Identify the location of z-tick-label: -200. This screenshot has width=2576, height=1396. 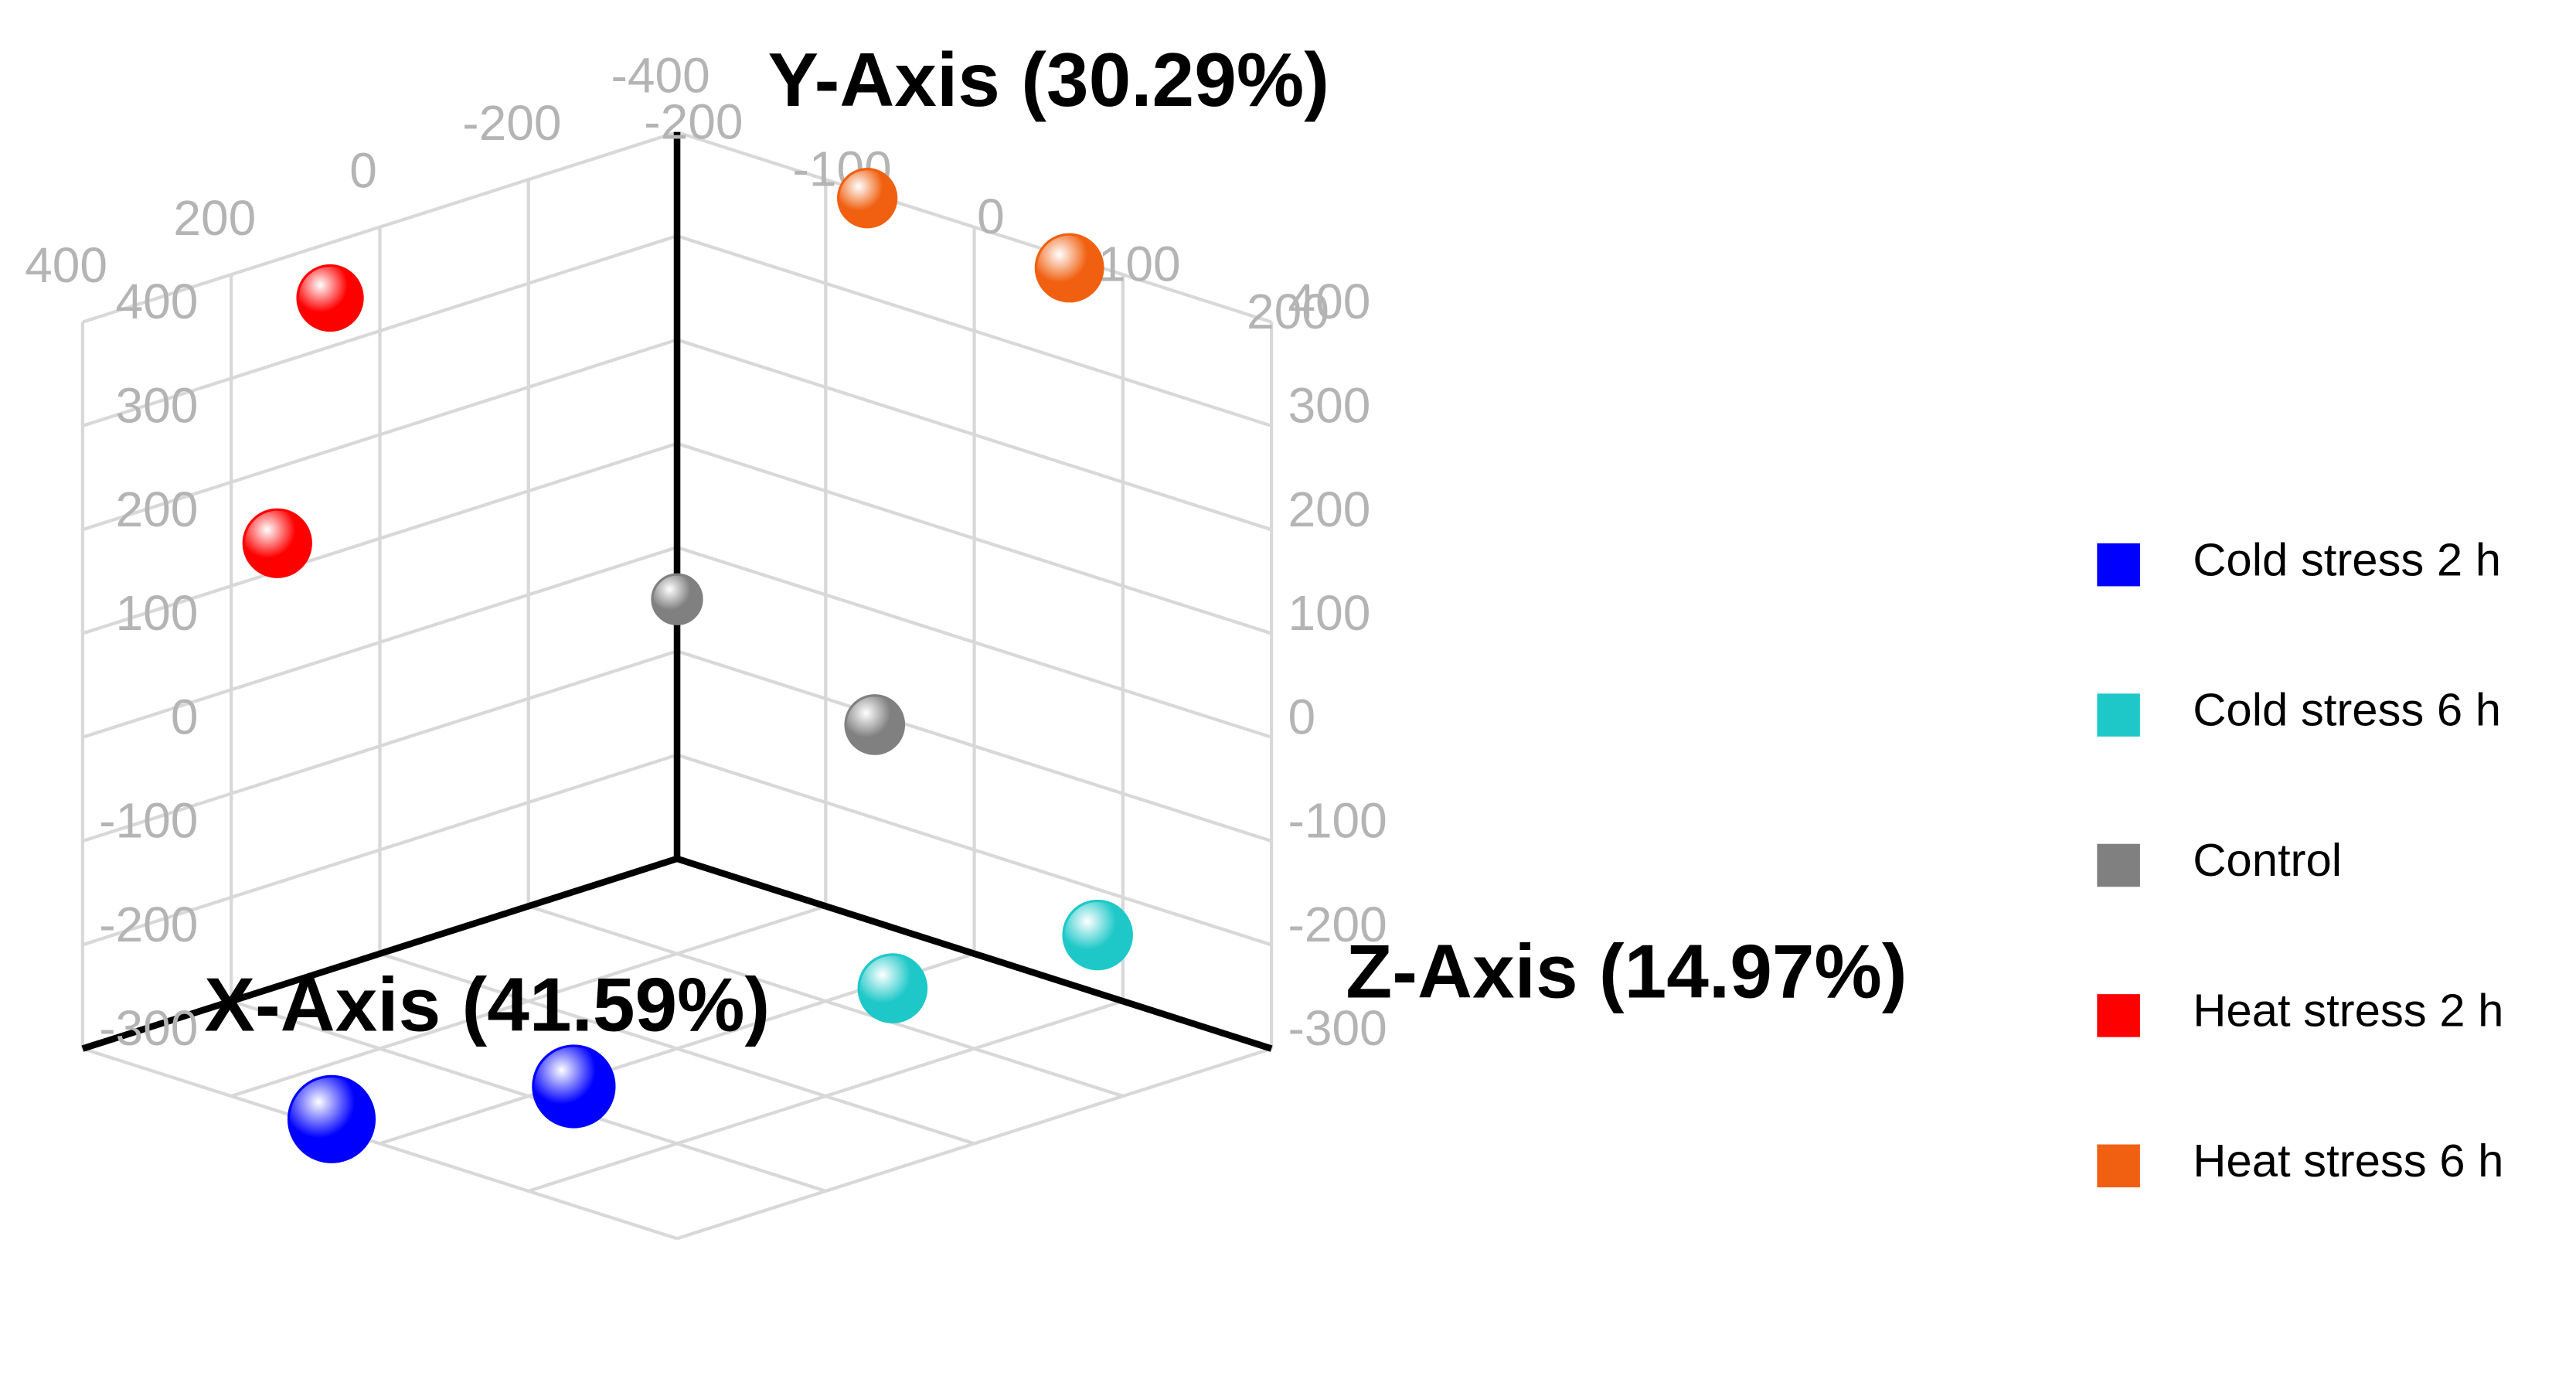
(693, 121).